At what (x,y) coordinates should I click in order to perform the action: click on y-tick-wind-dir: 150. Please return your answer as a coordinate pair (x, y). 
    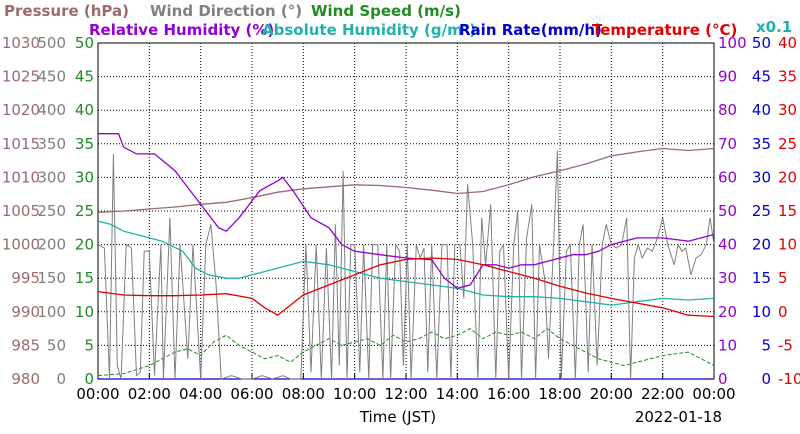
    Looking at the image, I should click on (51, 278).